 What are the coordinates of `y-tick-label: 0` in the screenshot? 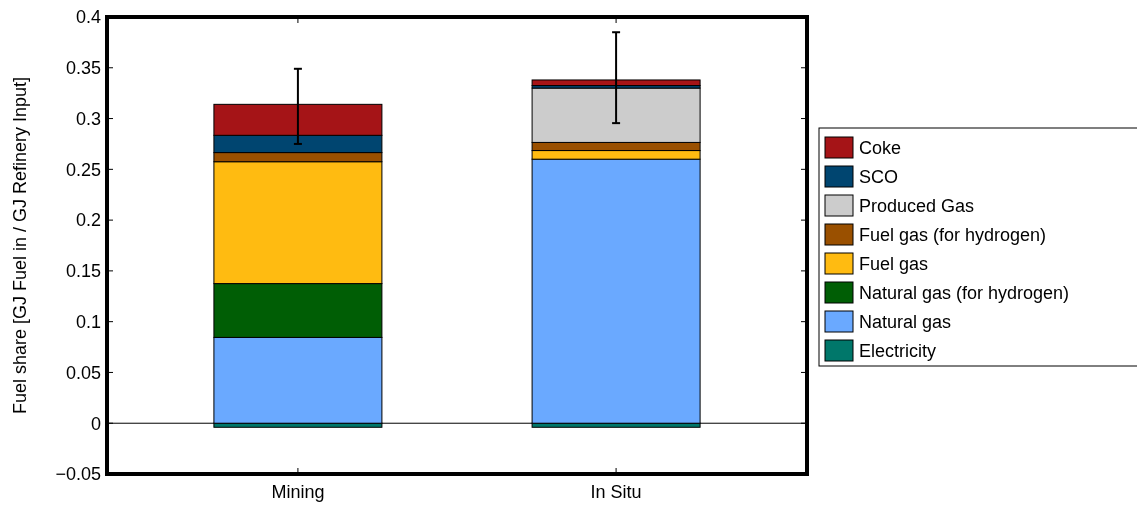 It's located at (95, 423).